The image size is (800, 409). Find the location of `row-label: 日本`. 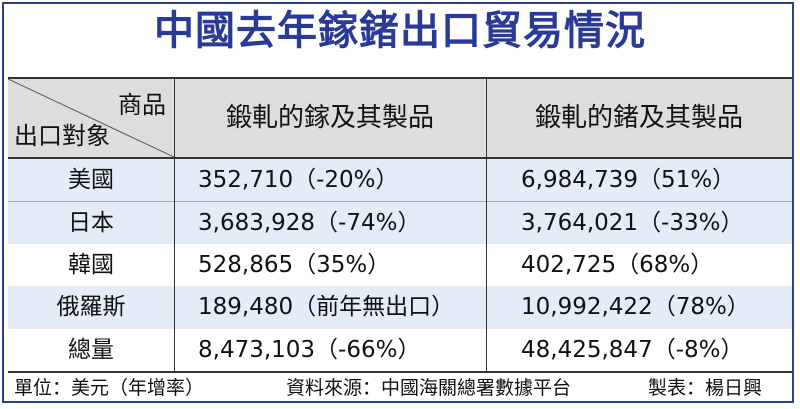

row-label: 日本 is located at coordinates (91, 223).